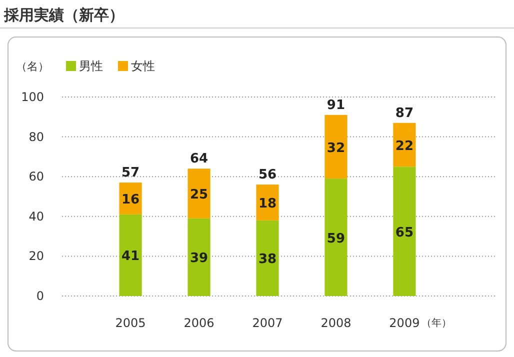  I want to click on data-label: 39, so click(199, 258).